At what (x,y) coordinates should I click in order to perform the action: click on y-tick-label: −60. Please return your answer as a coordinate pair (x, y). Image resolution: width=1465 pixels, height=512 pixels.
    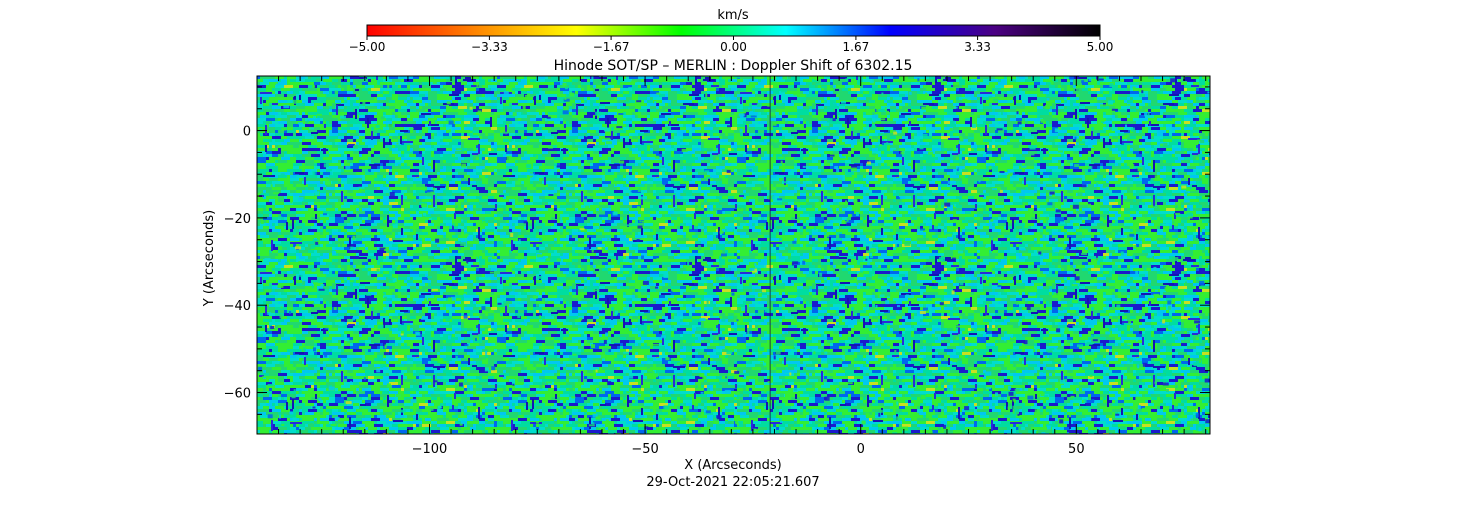
    Looking at the image, I should click on (237, 394).